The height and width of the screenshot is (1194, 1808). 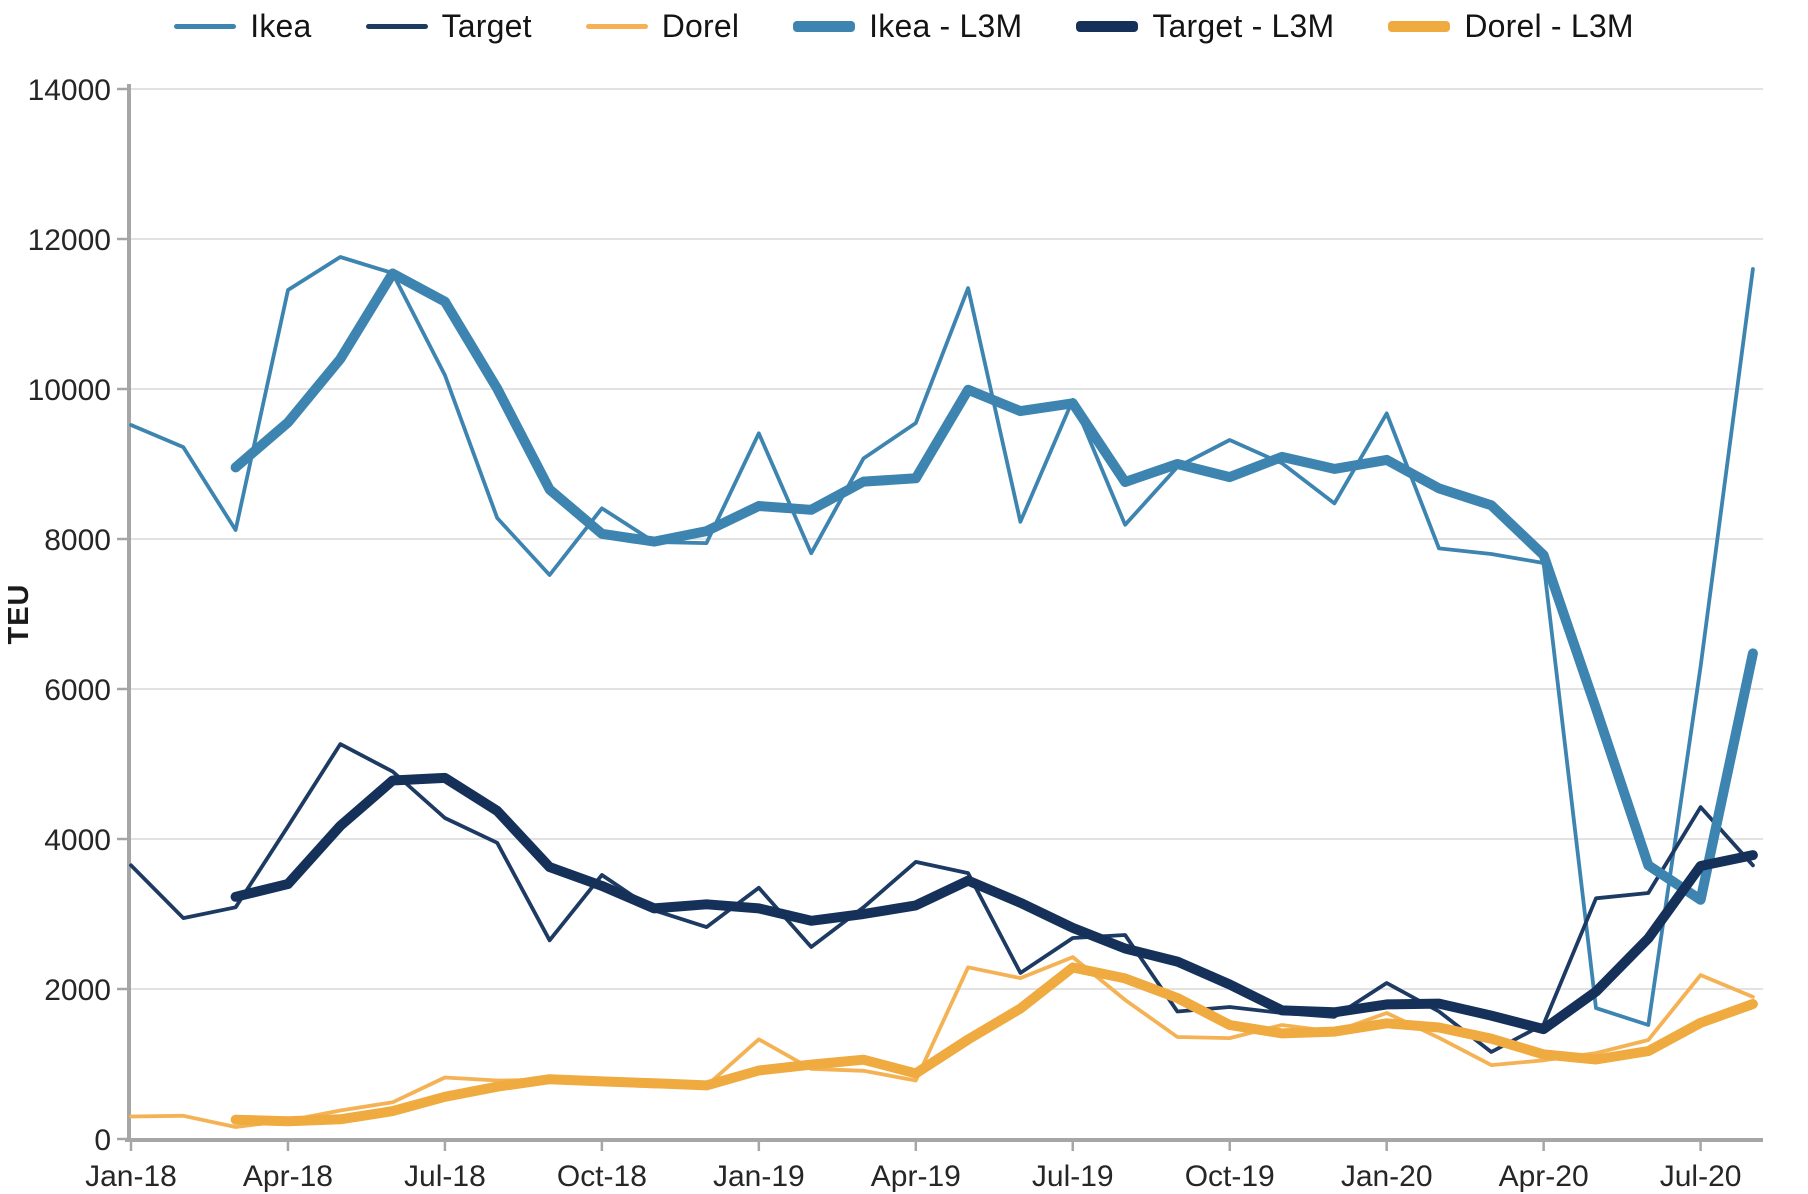 I want to click on y-axis-tick-label: 4000, so click(x=77, y=840).